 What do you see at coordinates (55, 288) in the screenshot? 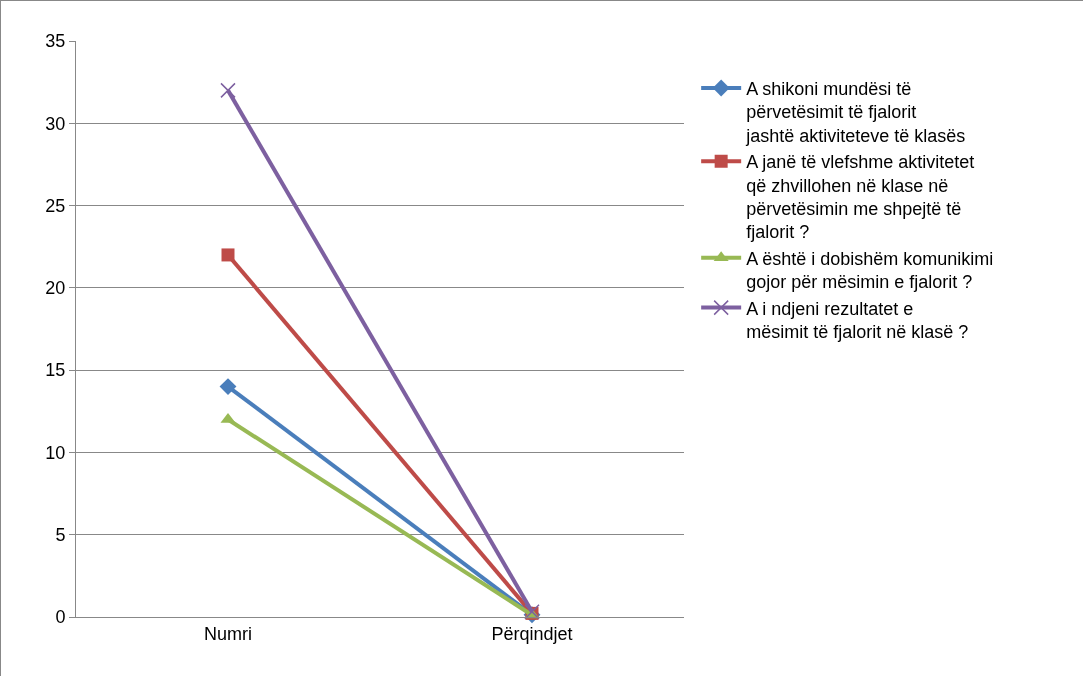
I see `y-tick-label: 20` at bounding box center [55, 288].